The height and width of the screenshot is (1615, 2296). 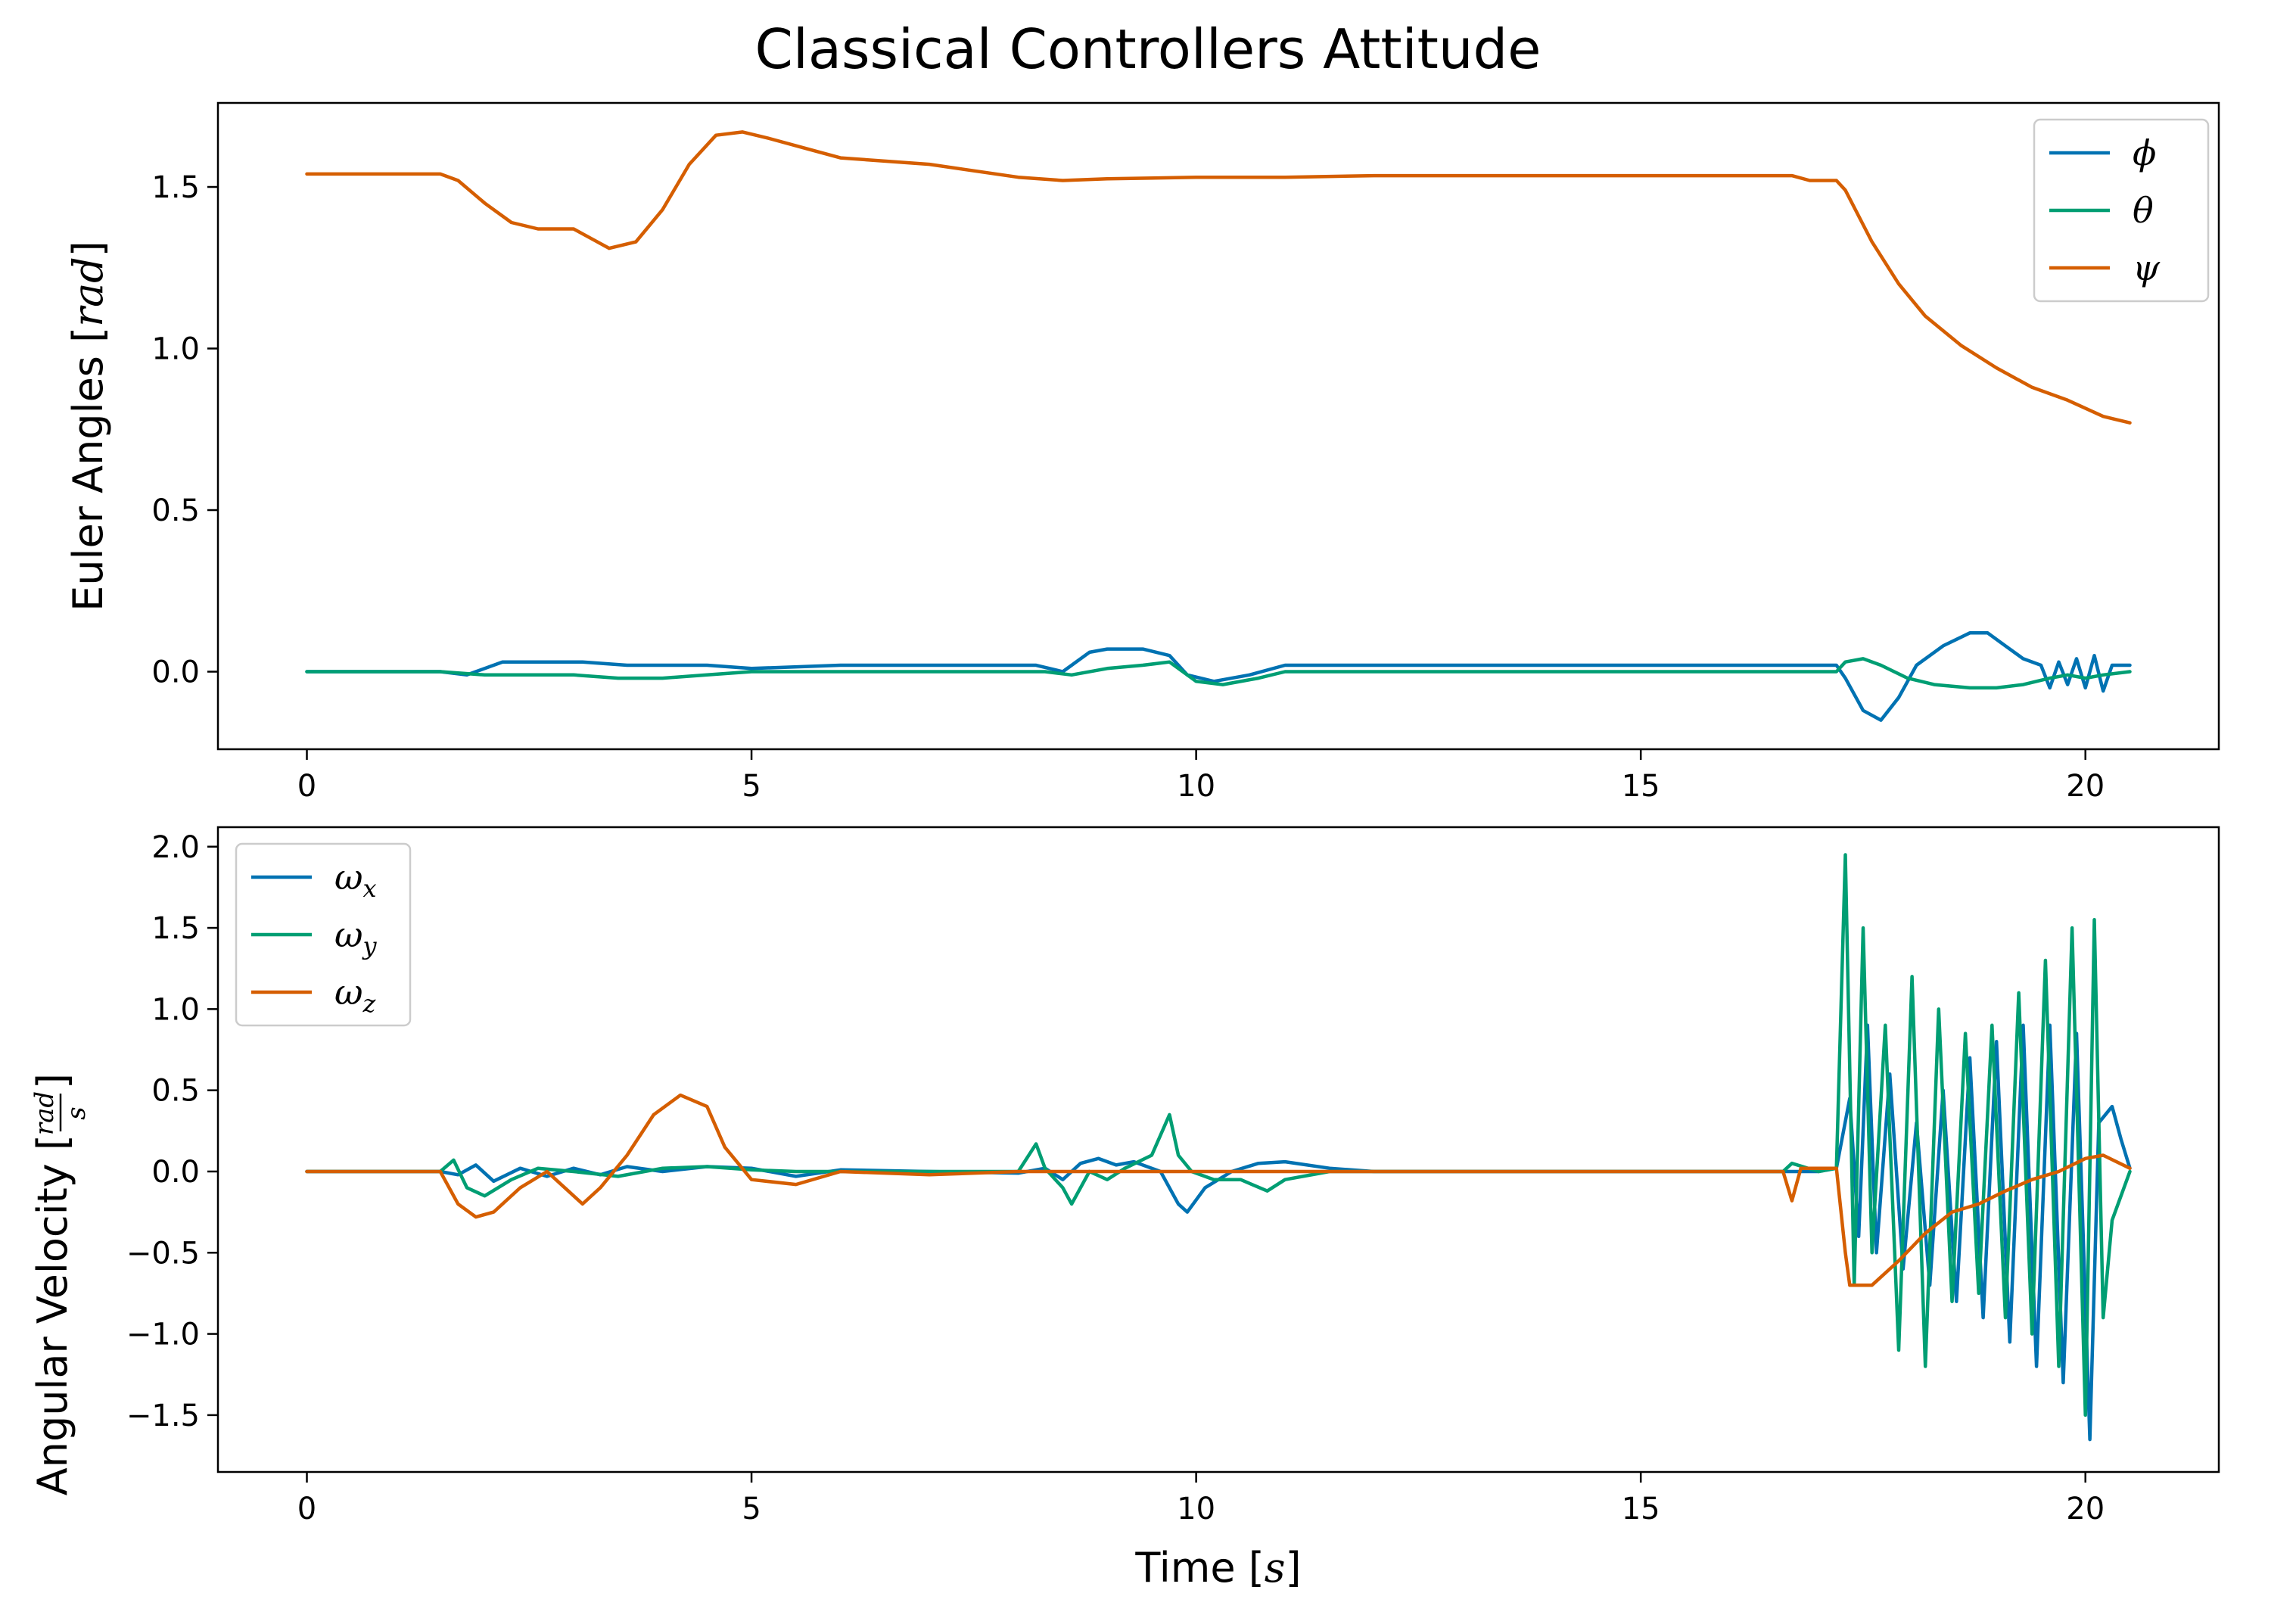 What do you see at coordinates (175, 1172) in the screenshot?
I see `ax1-ytick-label: 0.0` at bounding box center [175, 1172].